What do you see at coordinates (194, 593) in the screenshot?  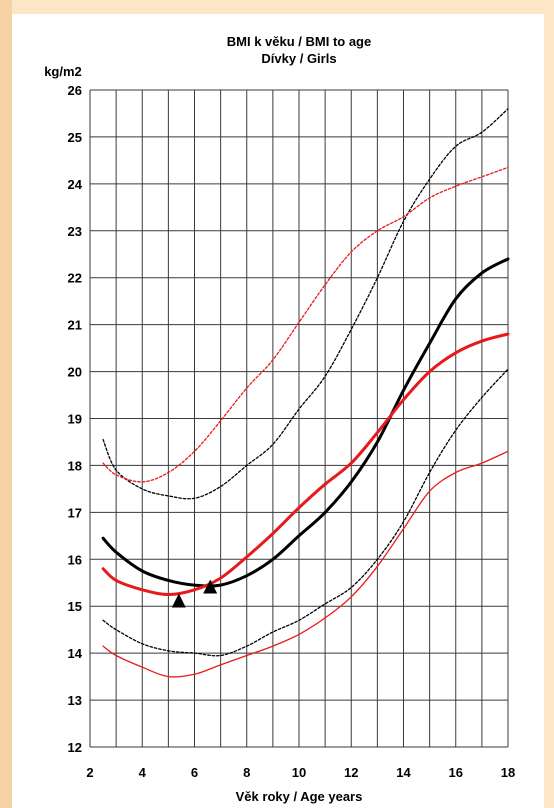 I see `markers` at bounding box center [194, 593].